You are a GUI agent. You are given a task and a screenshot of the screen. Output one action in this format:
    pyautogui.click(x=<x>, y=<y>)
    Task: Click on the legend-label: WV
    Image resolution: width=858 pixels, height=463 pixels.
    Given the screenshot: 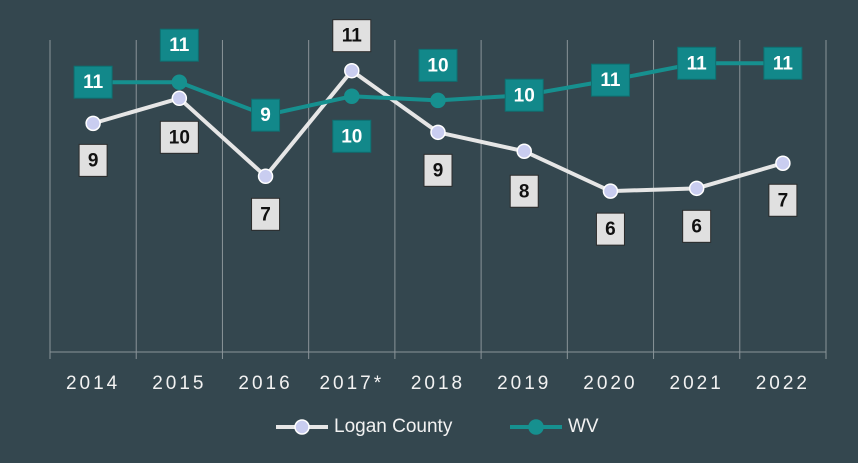 What is the action you would take?
    pyautogui.click(x=583, y=426)
    